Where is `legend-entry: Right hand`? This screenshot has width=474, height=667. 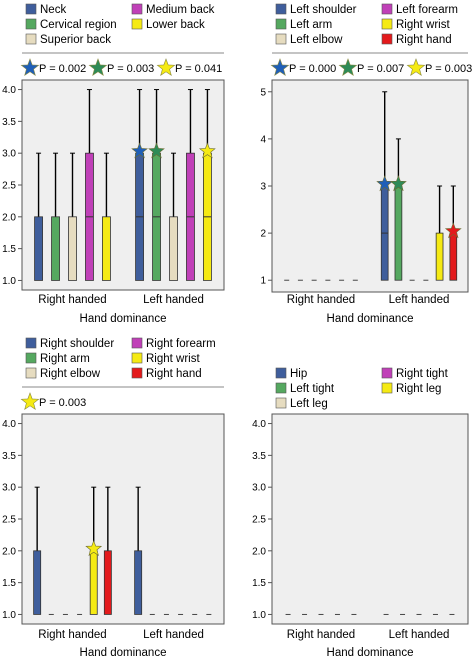 legend-entry: Right hand is located at coordinates (416, 39).